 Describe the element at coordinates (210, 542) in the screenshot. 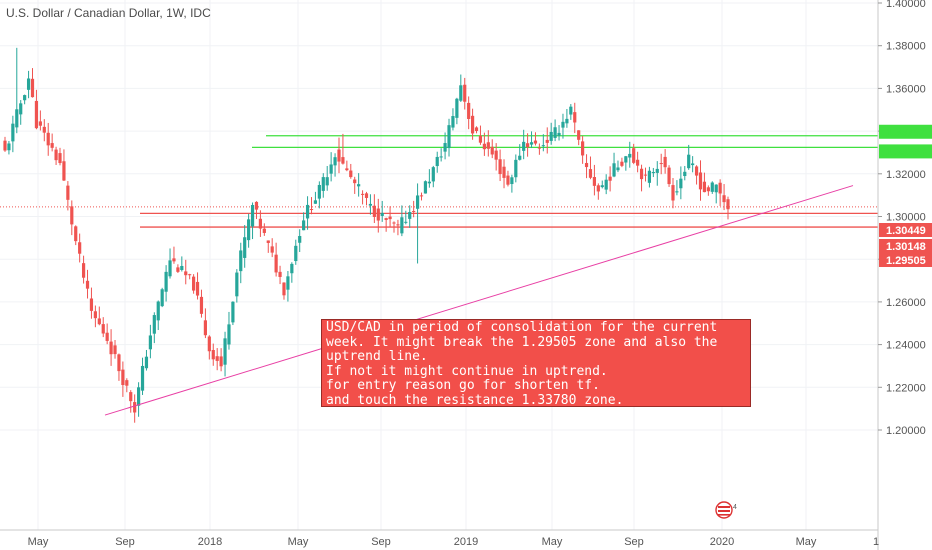

I see `time-tick-label: 2018` at that location.